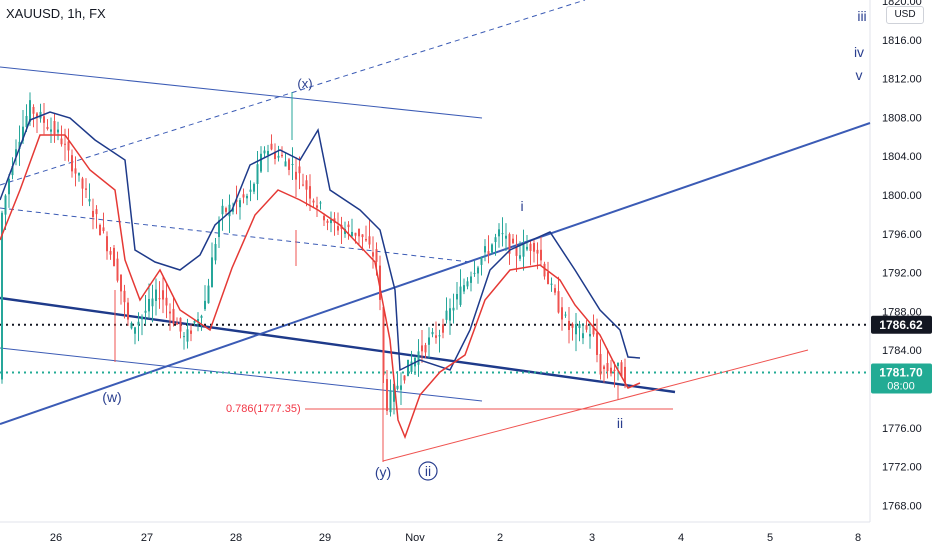 The height and width of the screenshot is (550, 932). I want to click on wave-label: (y), so click(383, 472).